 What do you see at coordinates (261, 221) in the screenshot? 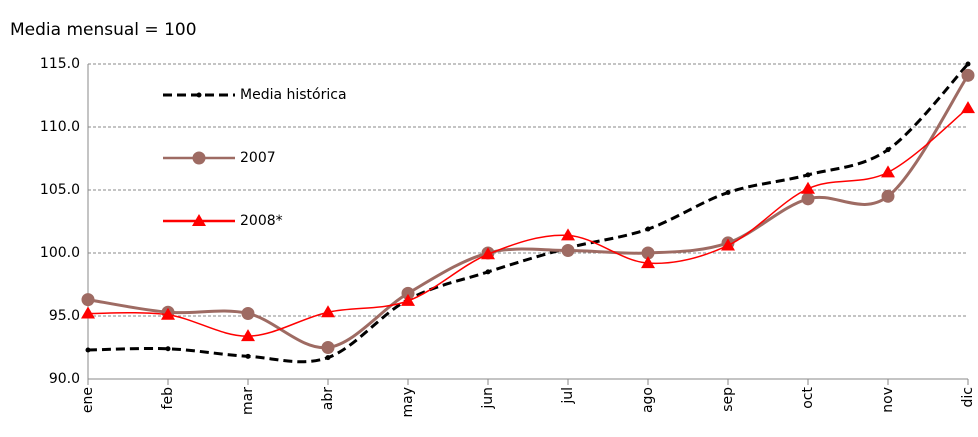
I see `legend-label: 2008*` at bounding box center [261, 221].